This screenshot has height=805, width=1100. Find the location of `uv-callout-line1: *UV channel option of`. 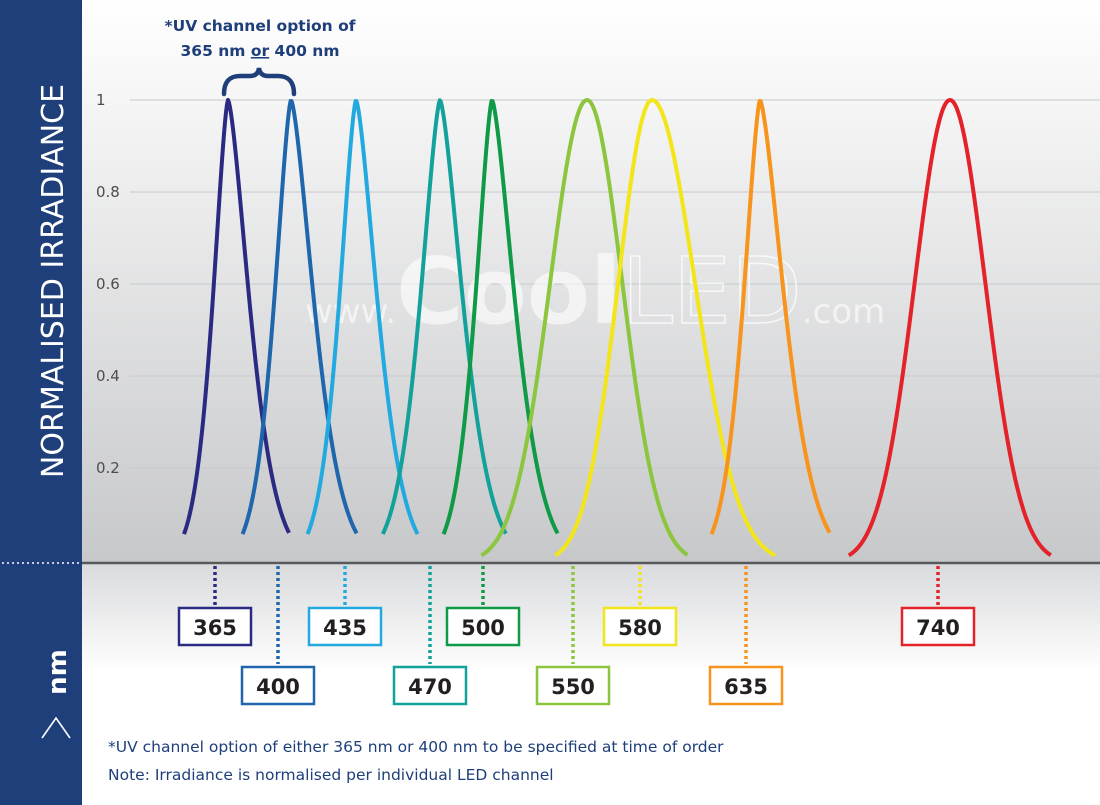

uv-callout-line1: *UV channel option of is located at coordinates (260, 26).